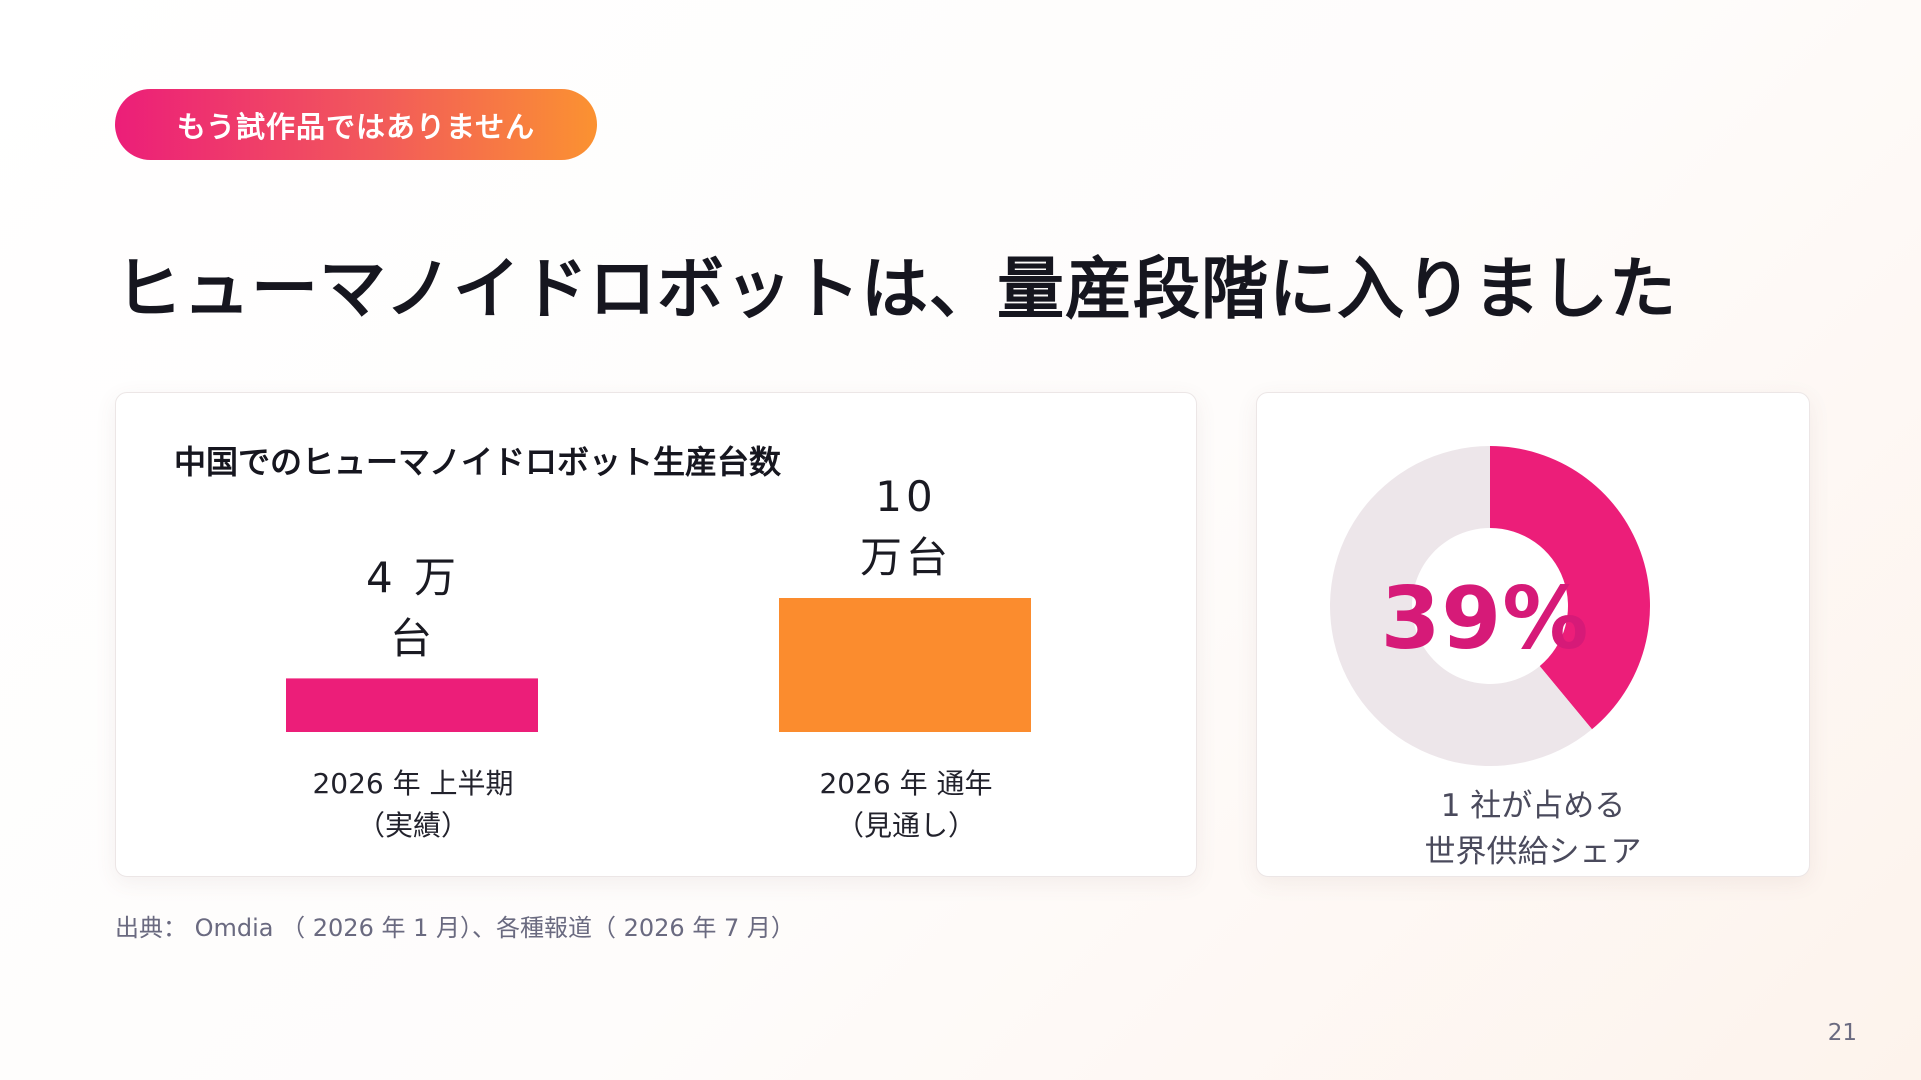  I want to click on share-description-line: 1 社が占める, so click(1533, 806).